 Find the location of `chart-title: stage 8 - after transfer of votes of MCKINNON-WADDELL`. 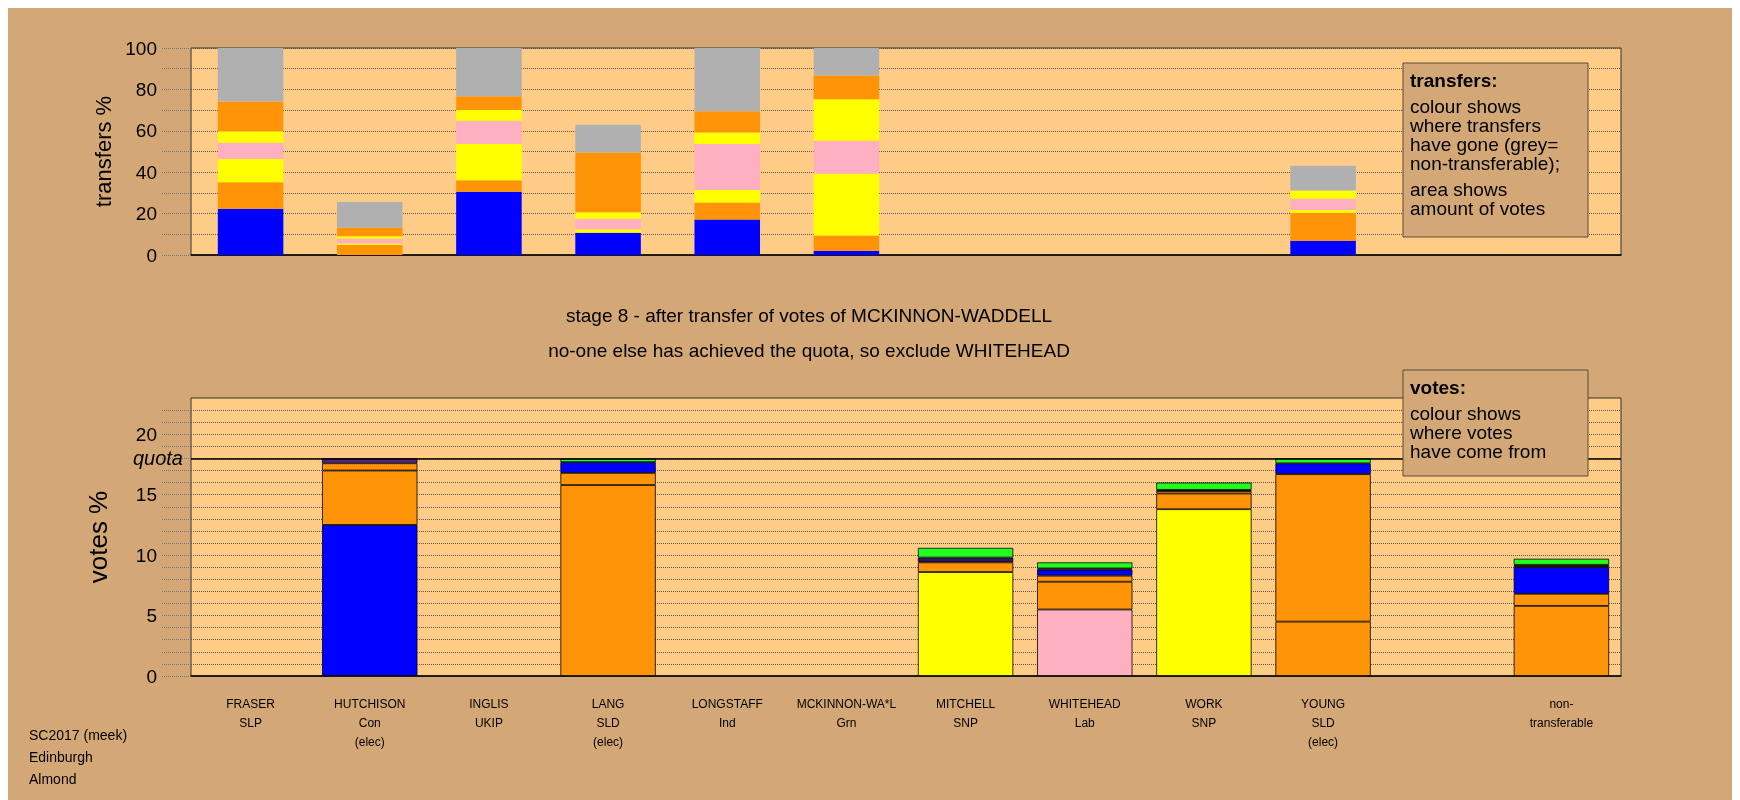

chart-title: stage 8 - after transfer of votes of MCKINNON-WADDELL is located at coordinates (809, 315).